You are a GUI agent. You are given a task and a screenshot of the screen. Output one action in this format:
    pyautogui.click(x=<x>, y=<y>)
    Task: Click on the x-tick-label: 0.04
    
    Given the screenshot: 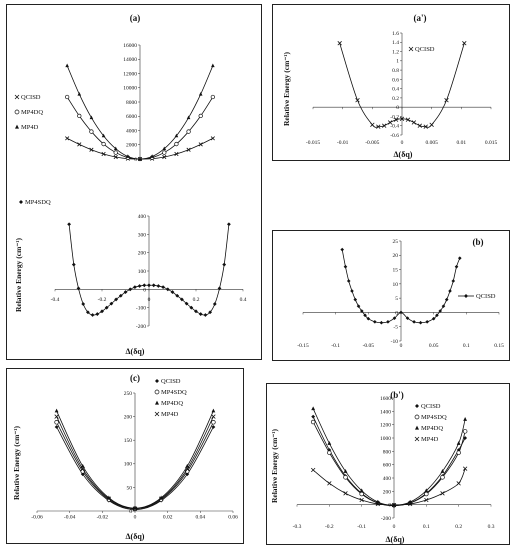 What is the action you would take?
    pyautogui.click(x=201, y=518)
    